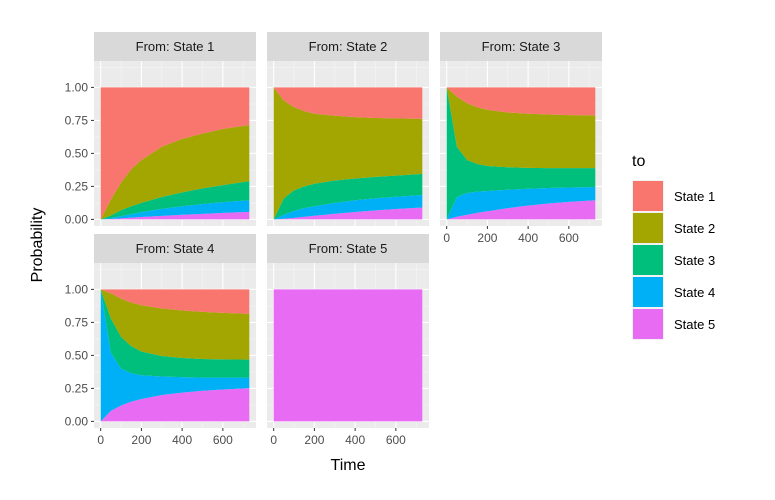 This screenshot has height=500, width=775. I want to click on facet-panel-from-state-5: From: State 5 0 200 400 600, so click(348, 340).